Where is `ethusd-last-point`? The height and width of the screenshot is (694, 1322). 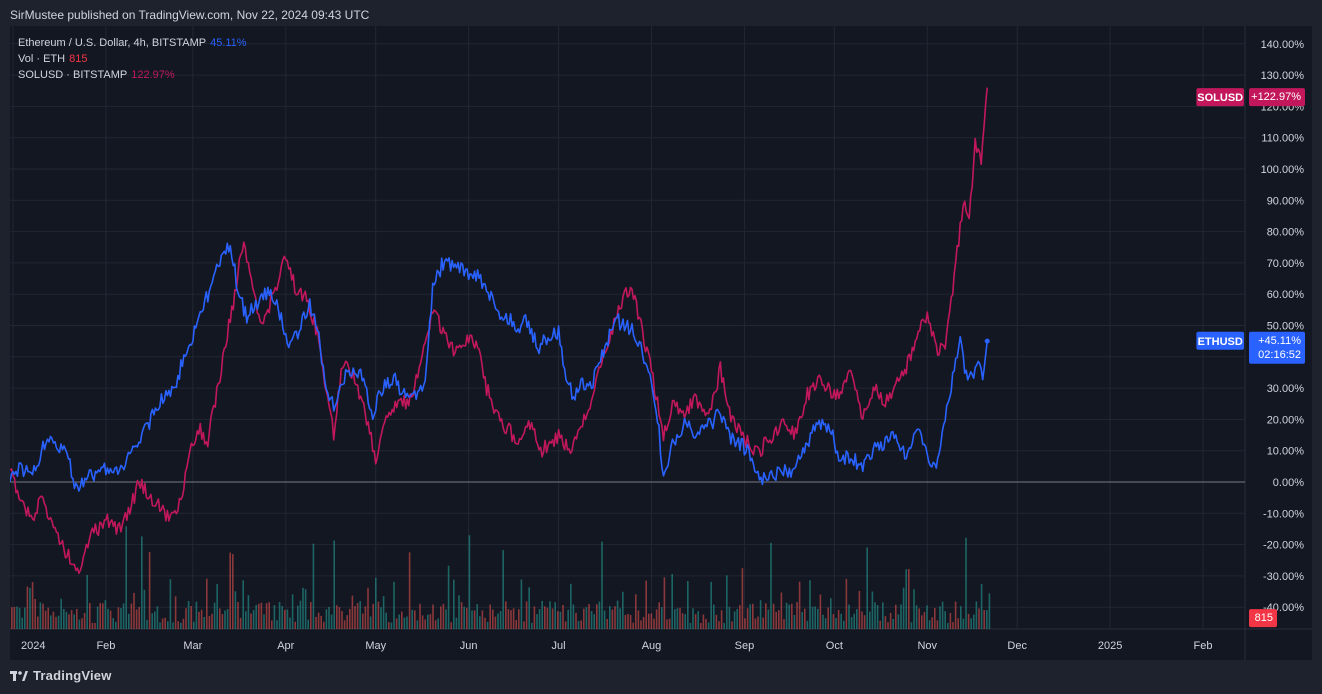 ethusd-last-point is located at coordinates (987, 341).